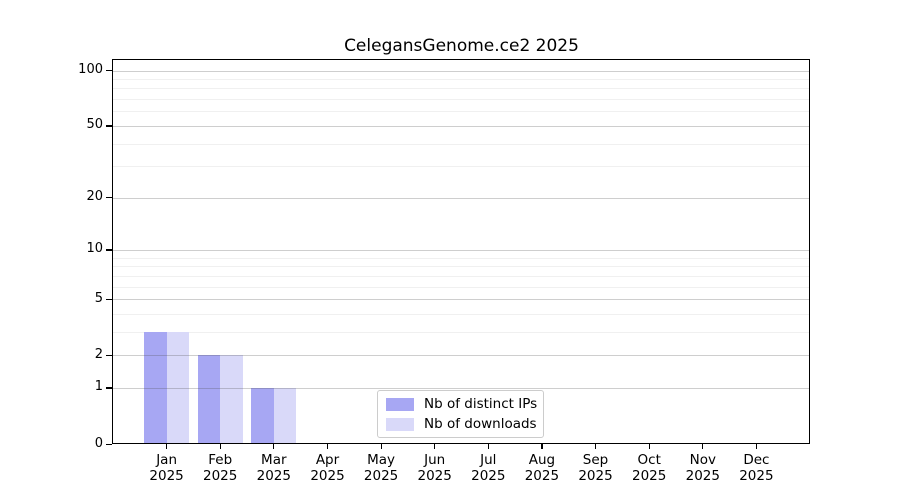 This screenshot has width=900, height=500. I want to click on x-tick-mark-may, so click(381, 446).